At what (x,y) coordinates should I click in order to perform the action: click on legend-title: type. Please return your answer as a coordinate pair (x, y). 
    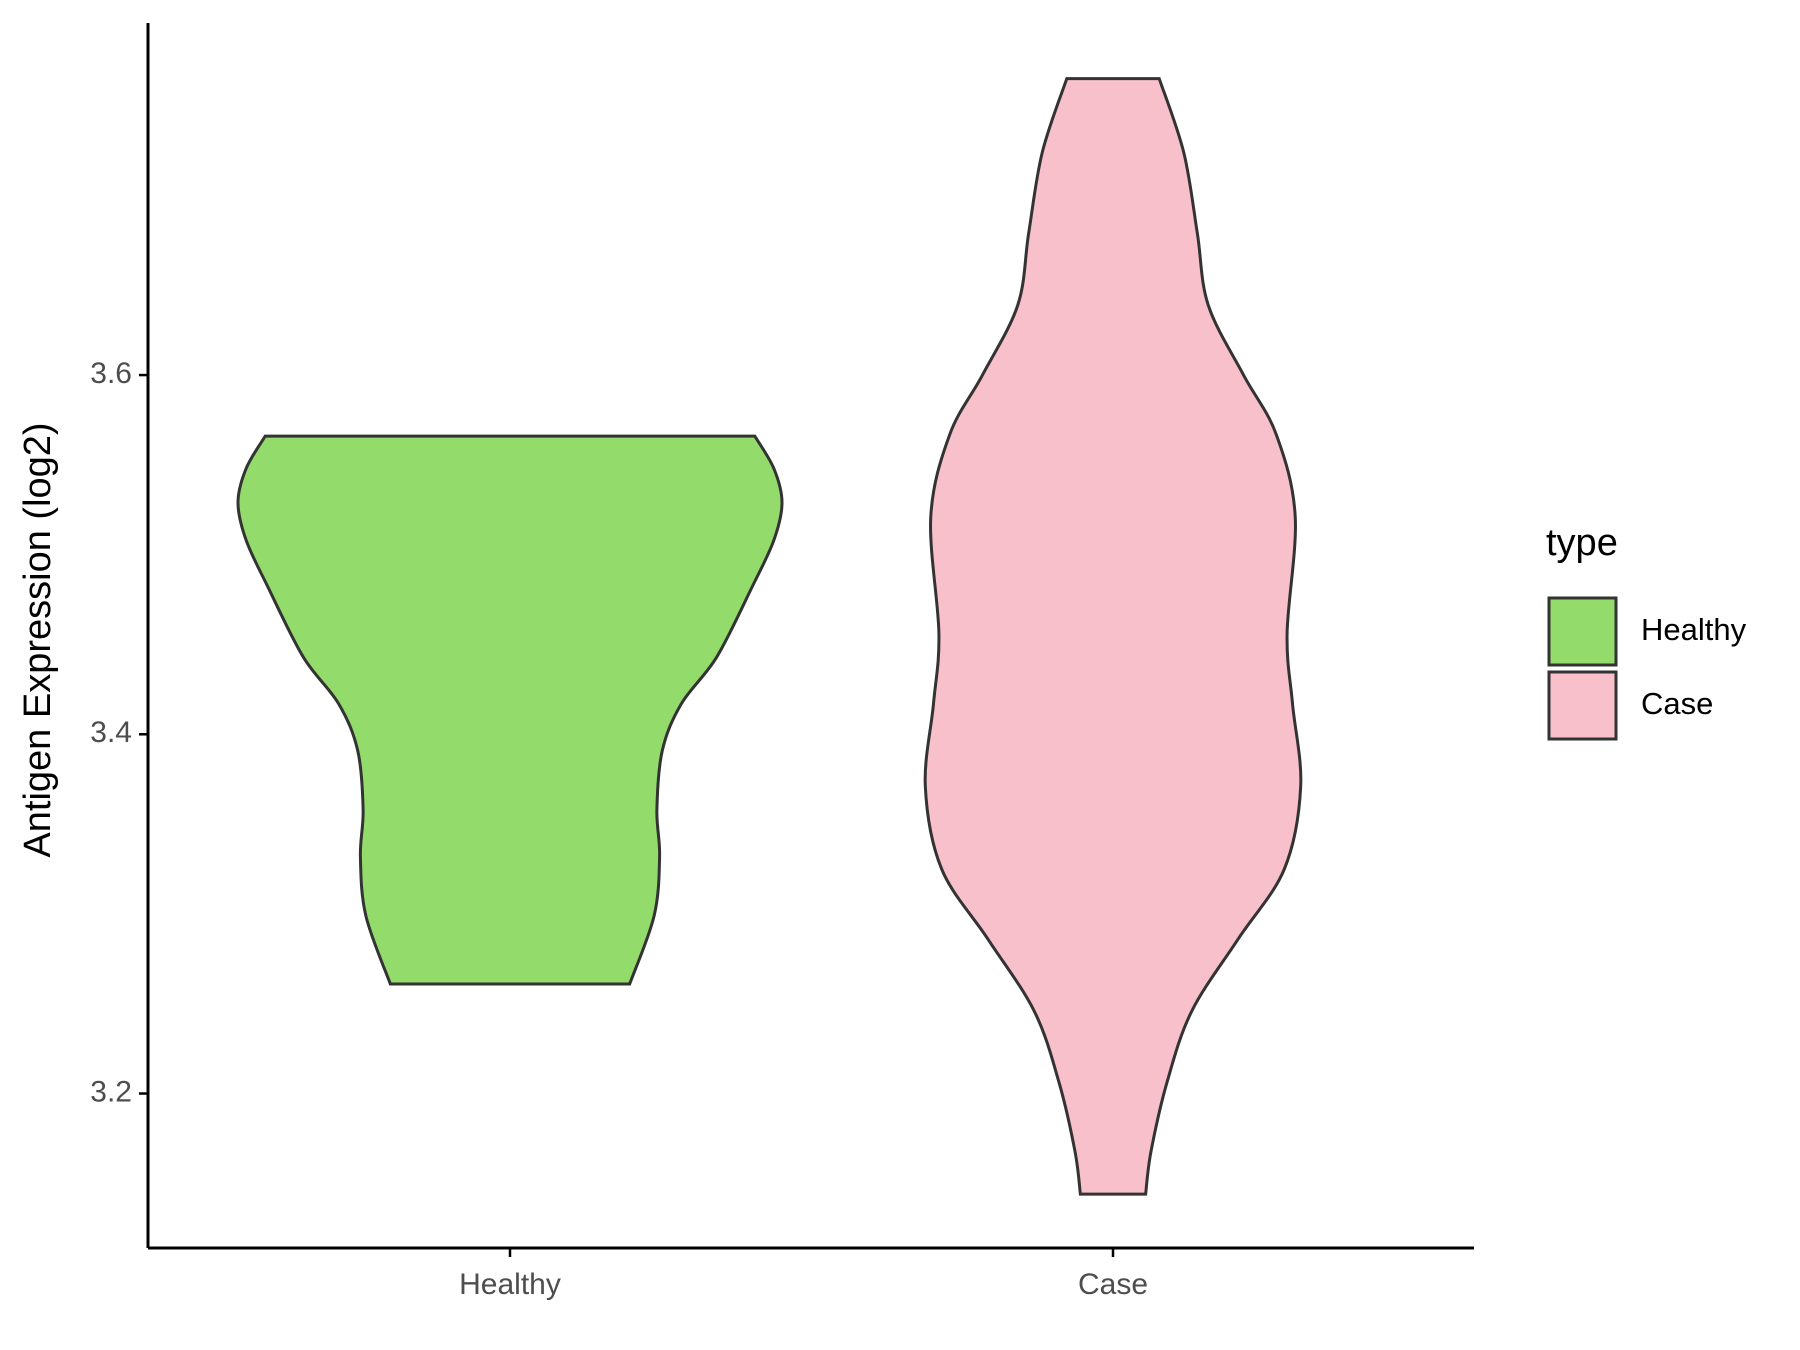
    Looking at the image, I should click on (1582, 543).